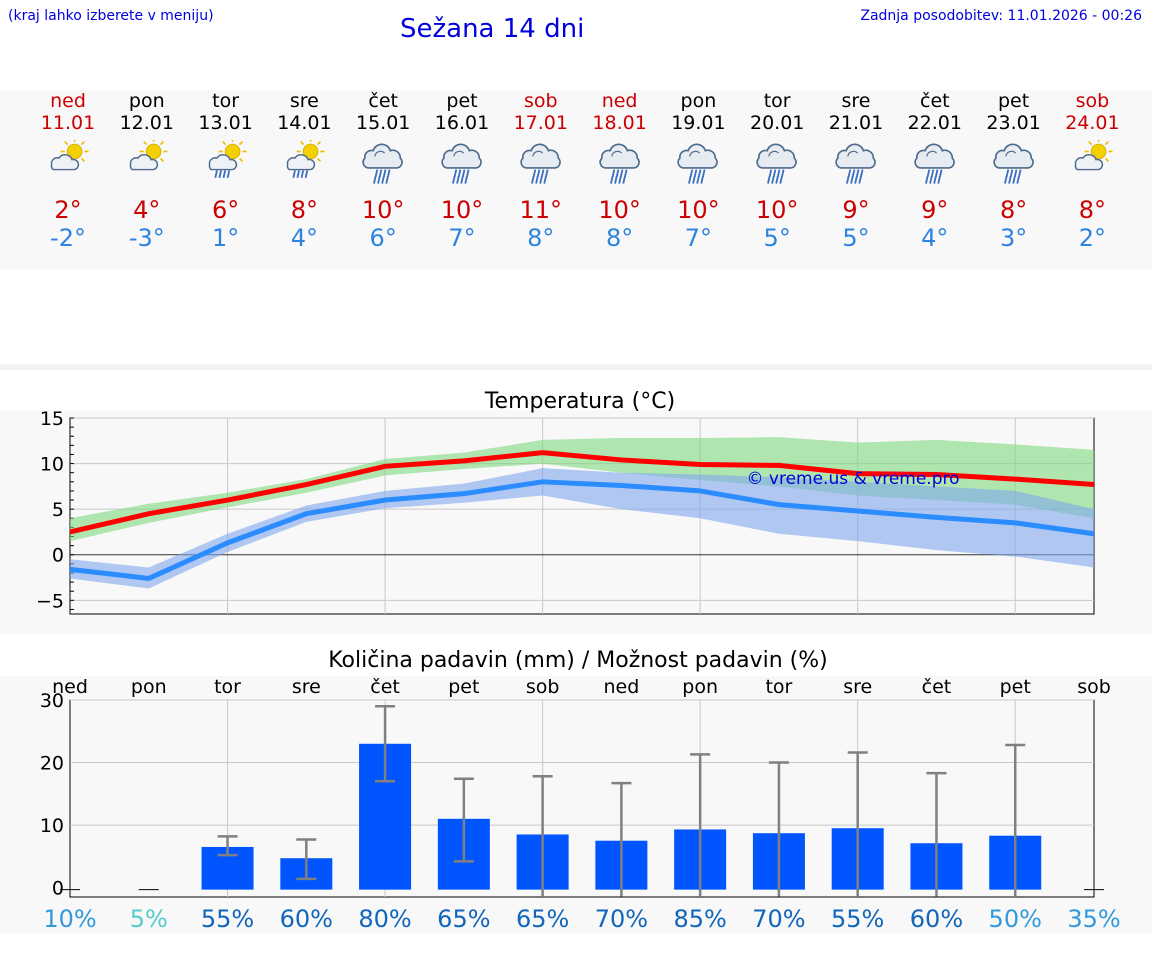 This screenshot has width=1152, height=975. I want to click on max-temp-line, so click(582, 492).